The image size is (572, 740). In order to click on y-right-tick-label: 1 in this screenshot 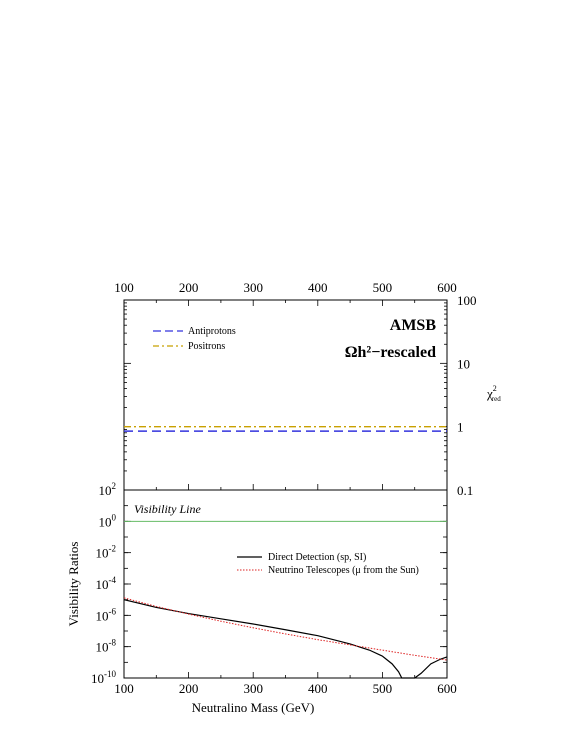, I will do `click(460, 427)`.